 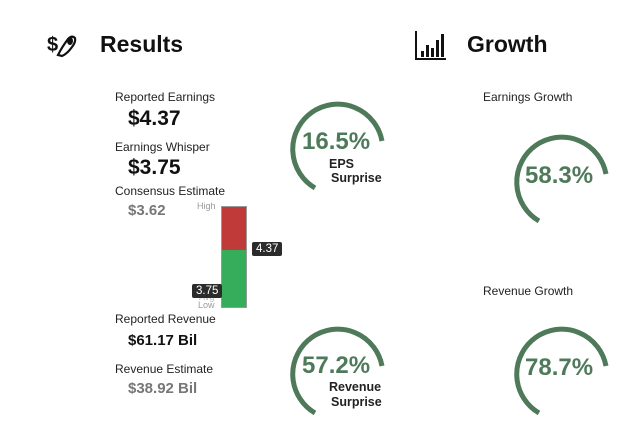 What do you see at coordinates (559, 367) in the screenshot?
I see `revenue-growth-value: 78.7%` at bounding box center [559, 367].